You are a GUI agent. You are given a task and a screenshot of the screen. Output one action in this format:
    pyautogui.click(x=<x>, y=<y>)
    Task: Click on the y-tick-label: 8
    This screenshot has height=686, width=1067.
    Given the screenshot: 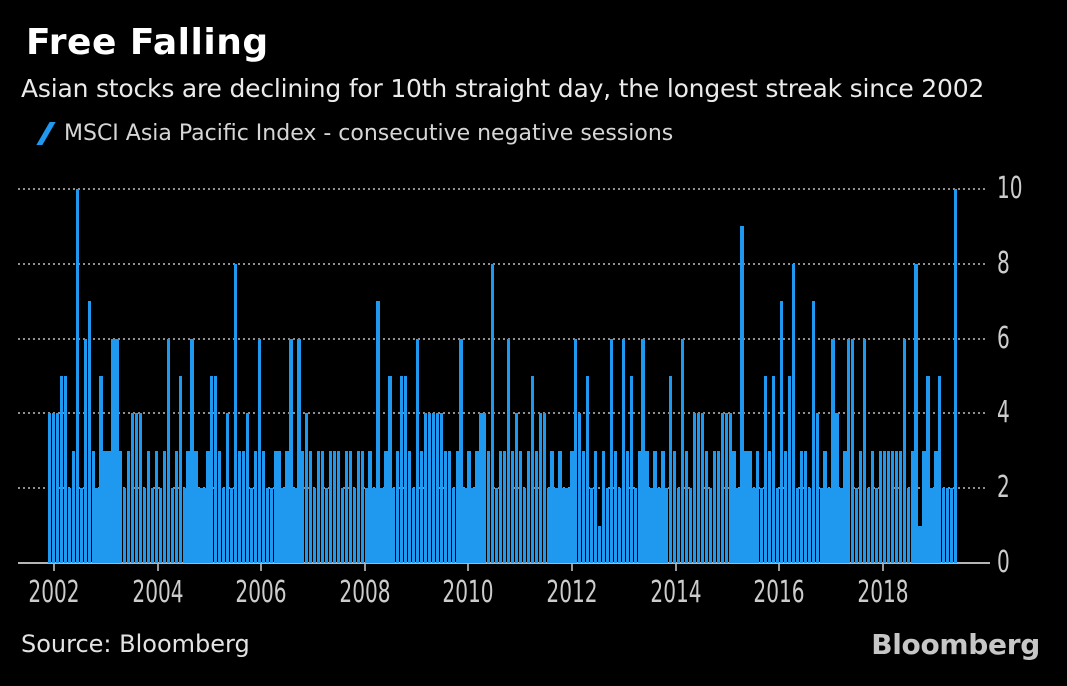 What is the action you would take?
    pyautogui.click(x=1003, y=263)
    